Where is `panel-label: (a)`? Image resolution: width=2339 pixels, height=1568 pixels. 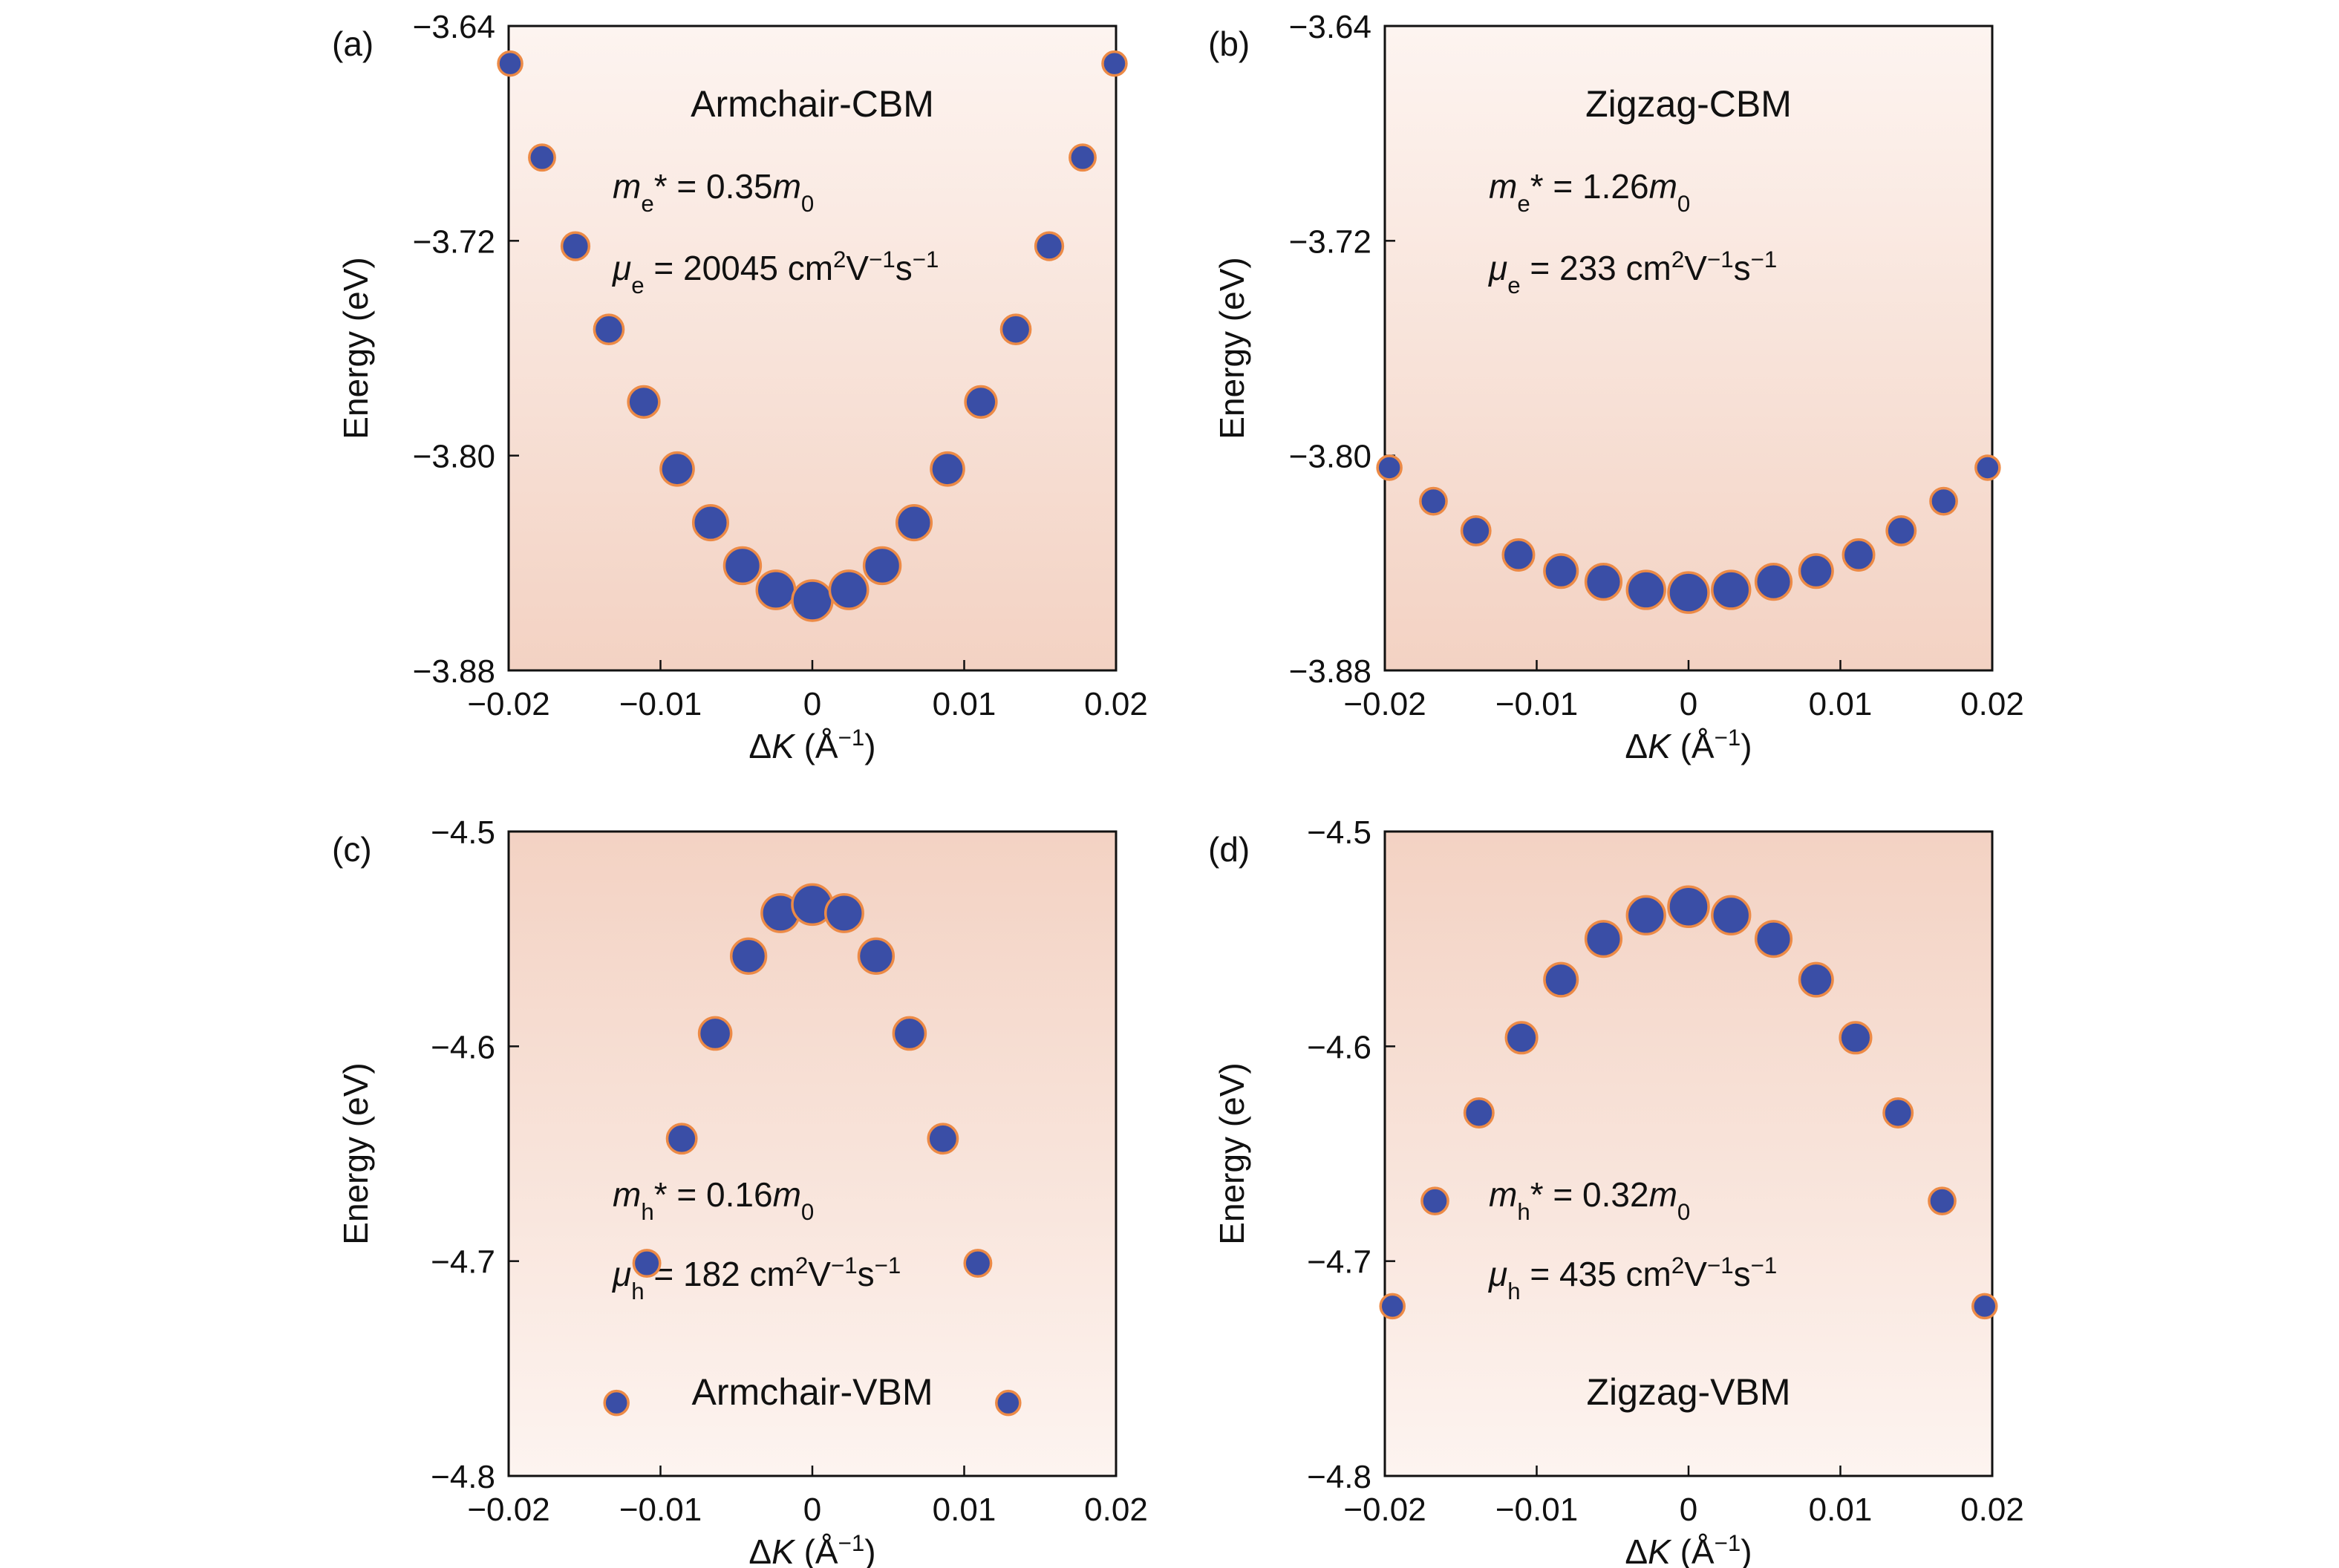
panel-label: (a) is located at coordinates (352, 43).